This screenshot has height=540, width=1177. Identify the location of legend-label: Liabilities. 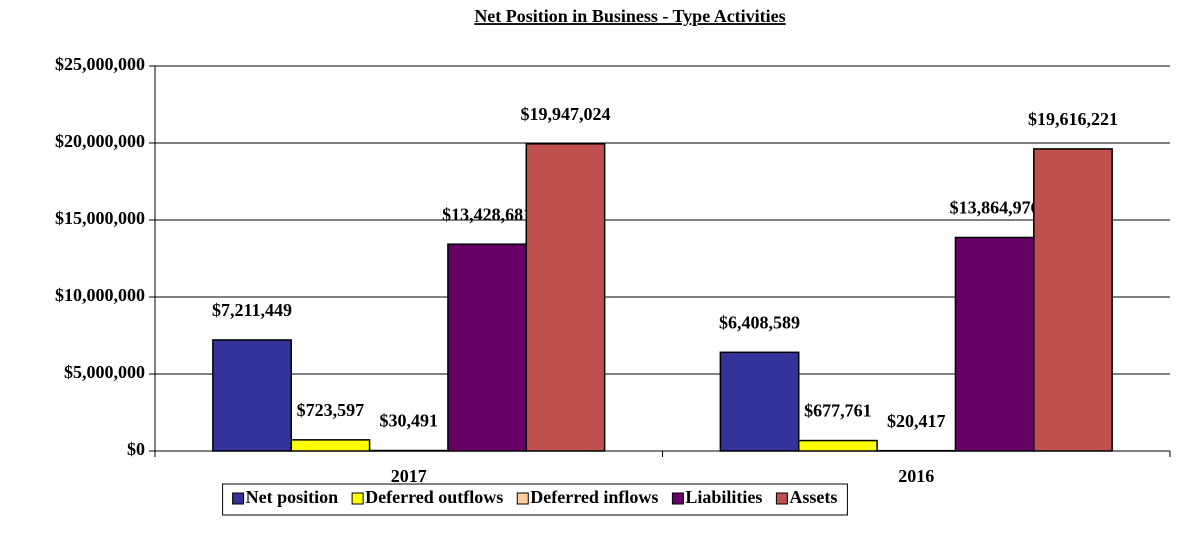
(723, 497).